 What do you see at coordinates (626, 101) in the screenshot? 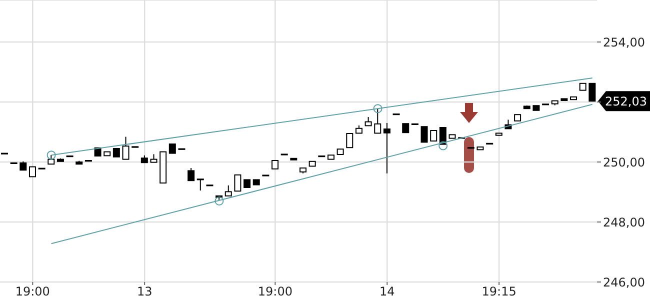
I see `text: 252,03` at bounding box center [626, 101].